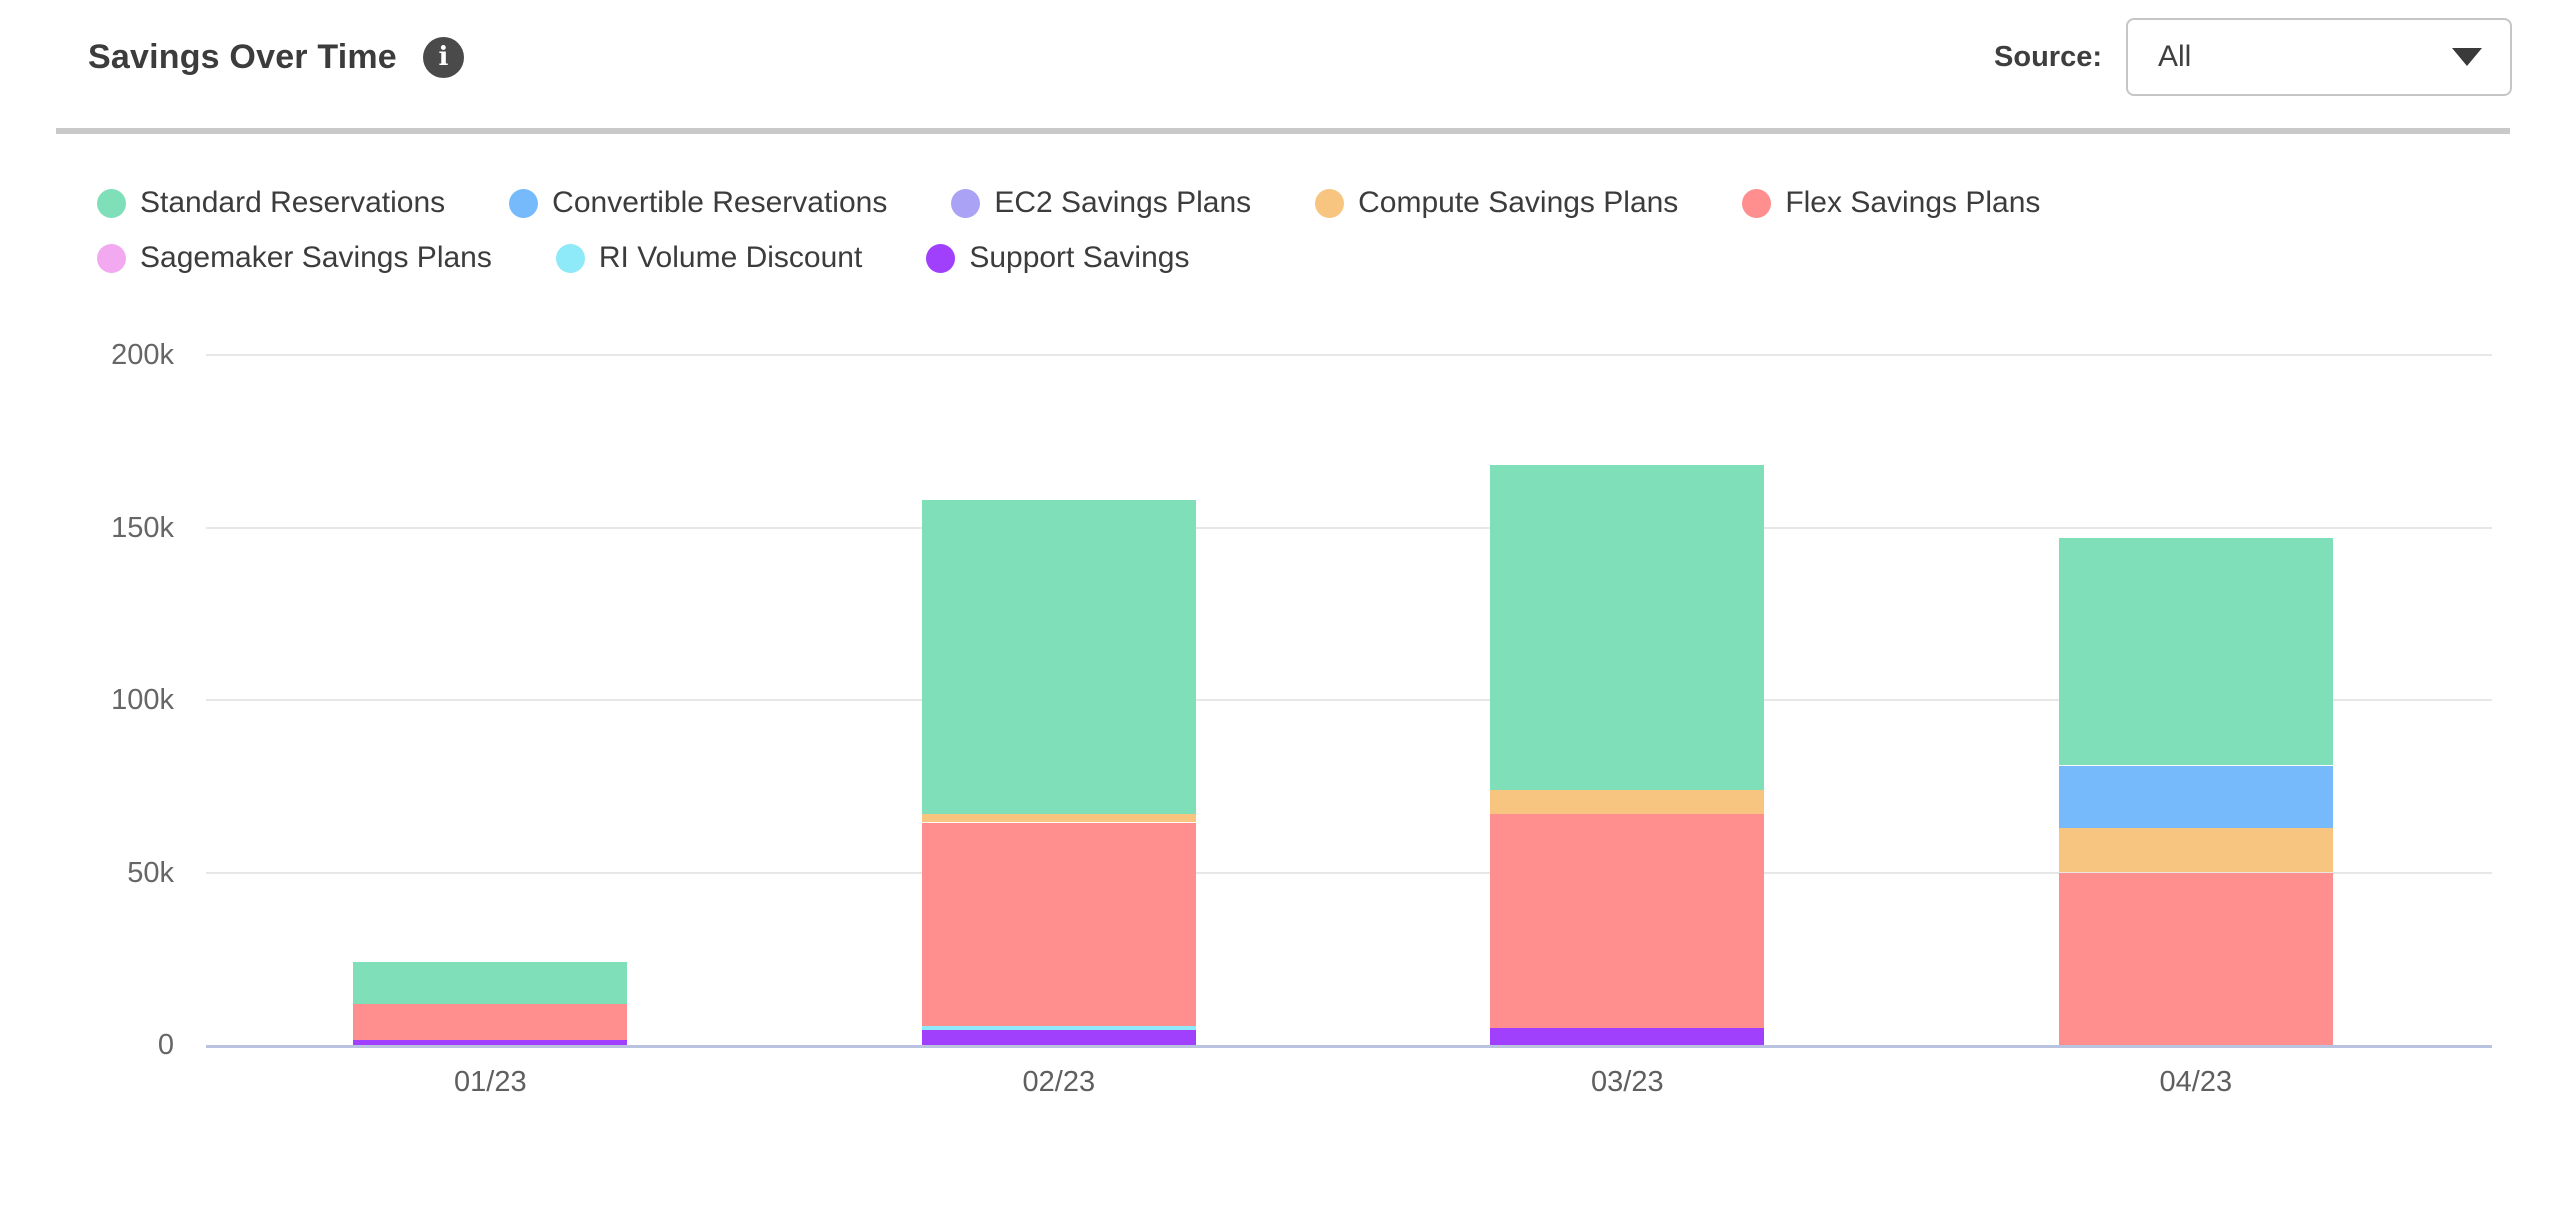 The height and width of the screenshot is (1222, 2562). Describe the element at coordinates (316, 257) in the screenshot. I see `legend-item-label: Sagemaker Savings Plans` at that location.